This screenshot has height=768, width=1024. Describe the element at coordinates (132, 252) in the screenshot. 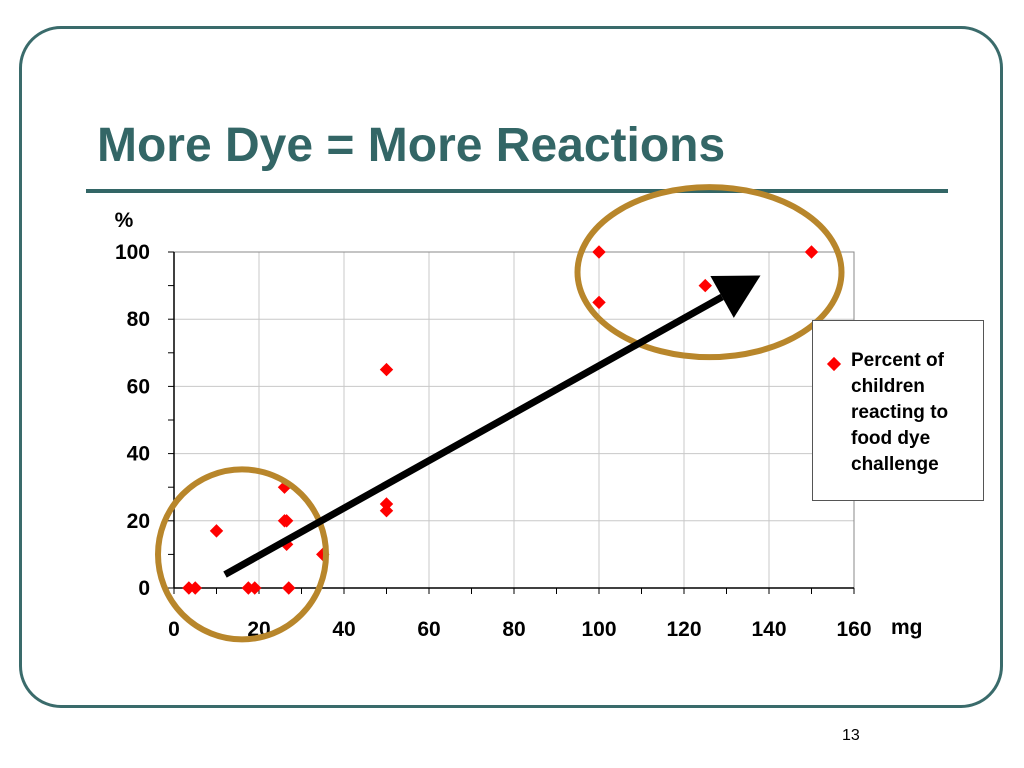

I see `y-tick-label: 100` at that location.